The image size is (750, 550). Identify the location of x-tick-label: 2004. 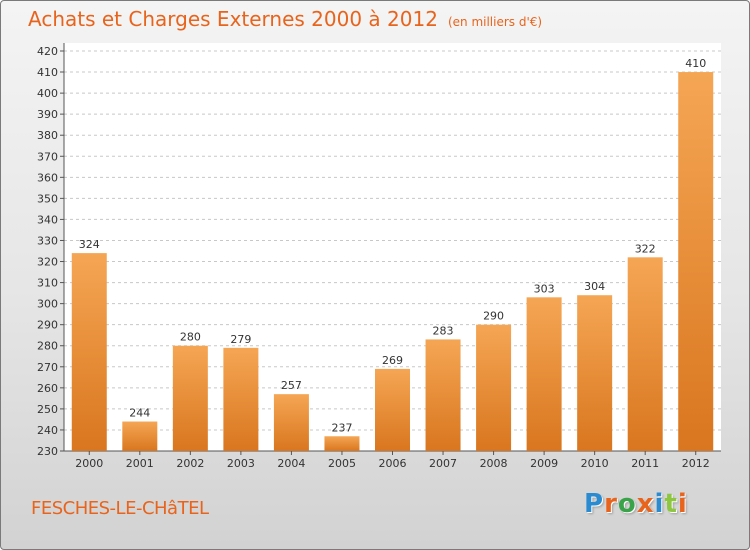
(291, 463).